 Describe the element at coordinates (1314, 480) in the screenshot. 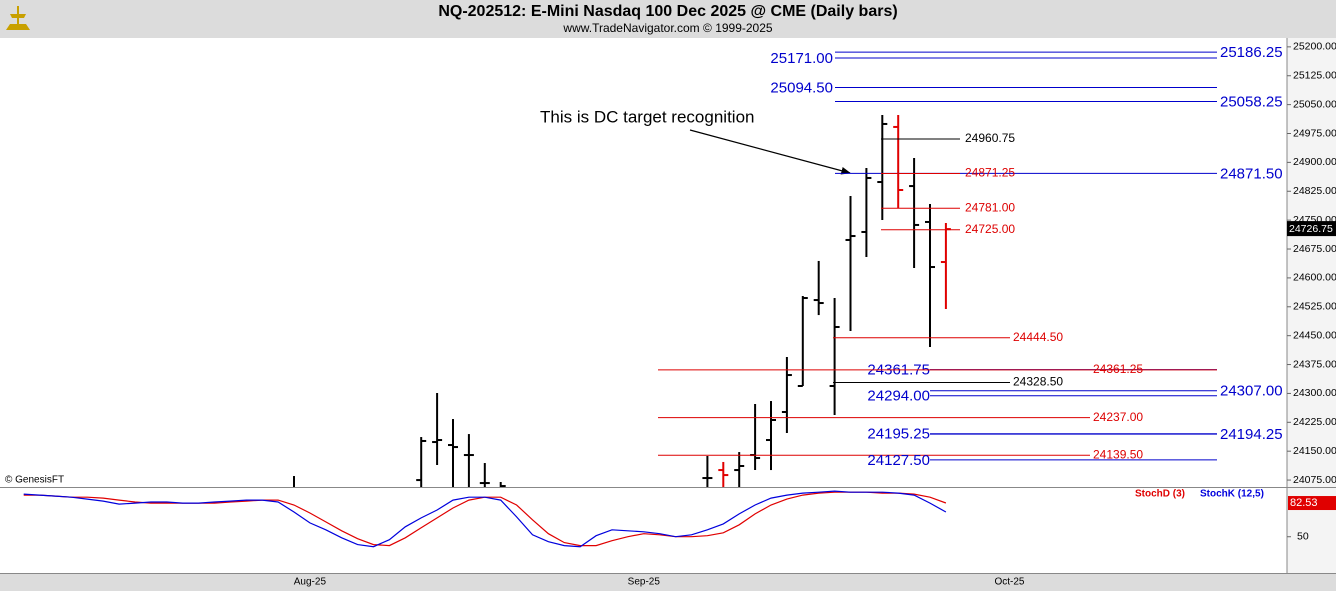

I see `y-tick-label: 24075.00` at that location.